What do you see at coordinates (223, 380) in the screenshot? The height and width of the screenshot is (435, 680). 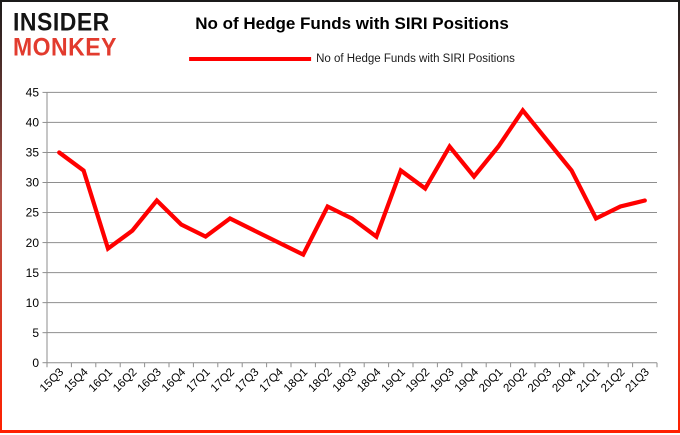 I see `x-tick-label: 17Q2` at bounding box center [223, 380].